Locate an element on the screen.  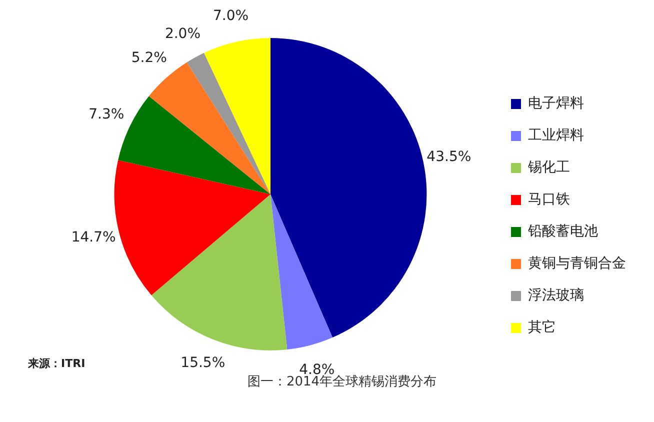
legend-label: 黄铜与青铜合金 is located at coordinates (577, 264).